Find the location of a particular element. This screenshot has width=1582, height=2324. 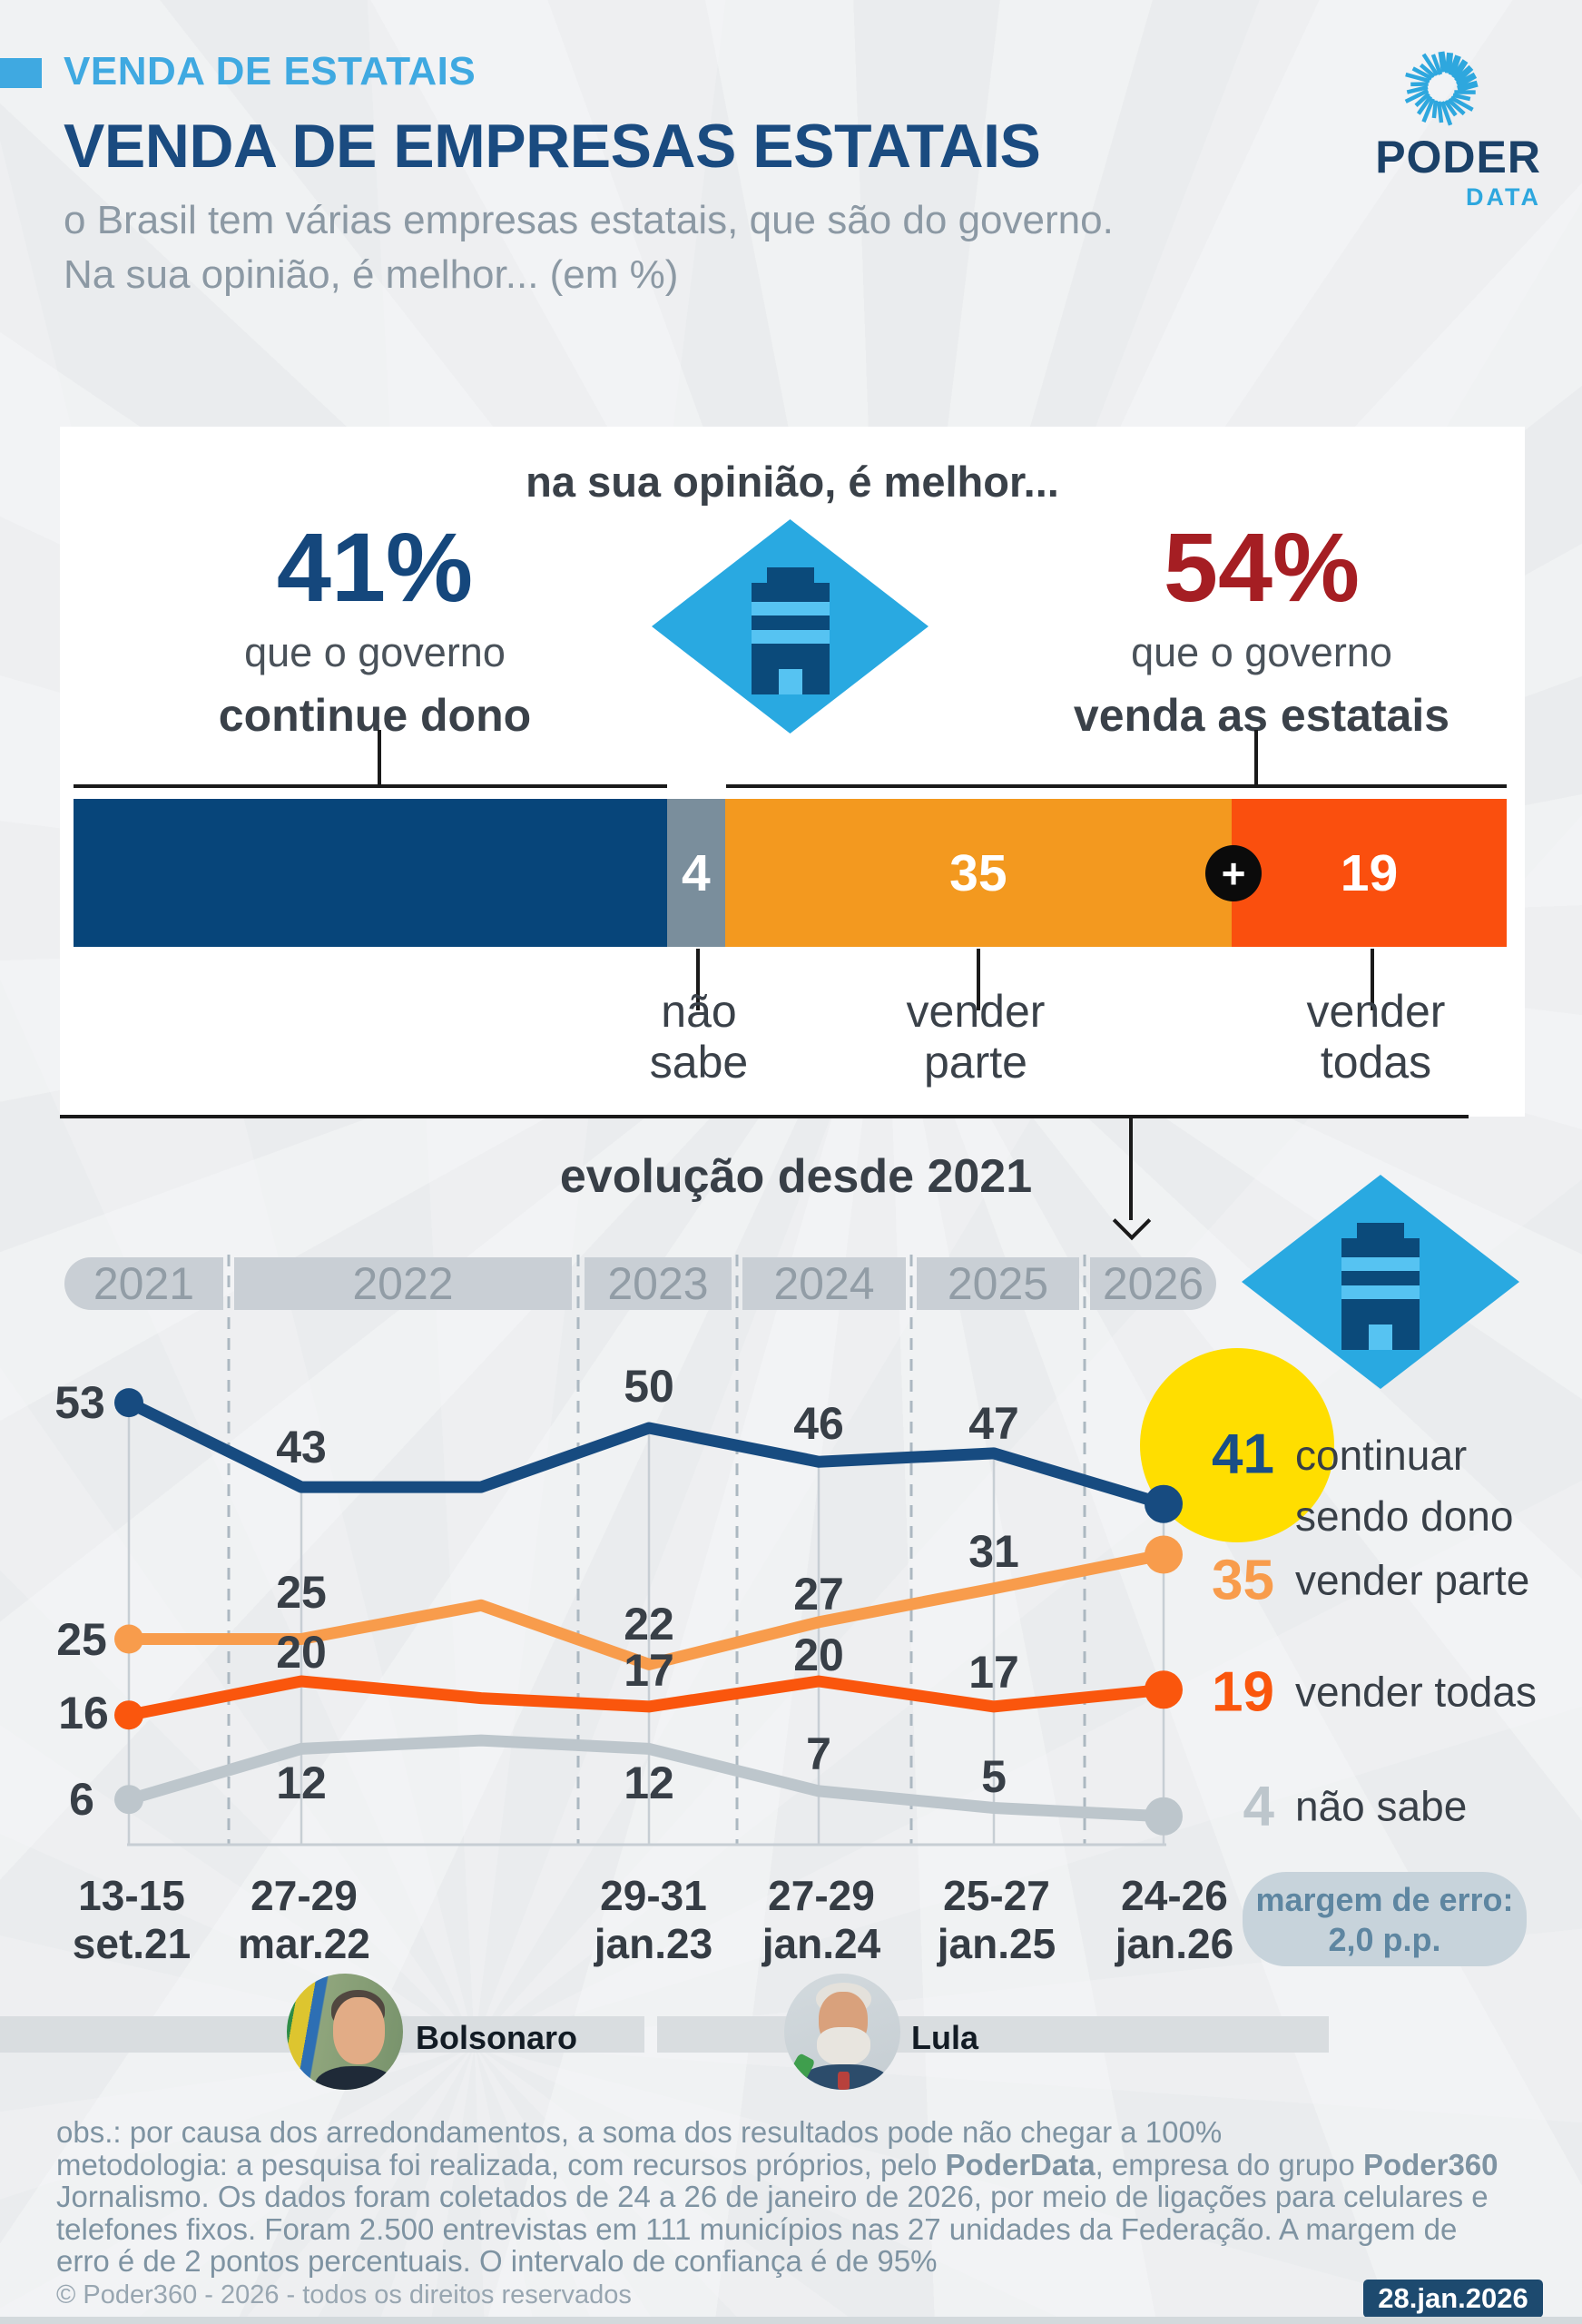

face is located at coordinates (359, 2030).